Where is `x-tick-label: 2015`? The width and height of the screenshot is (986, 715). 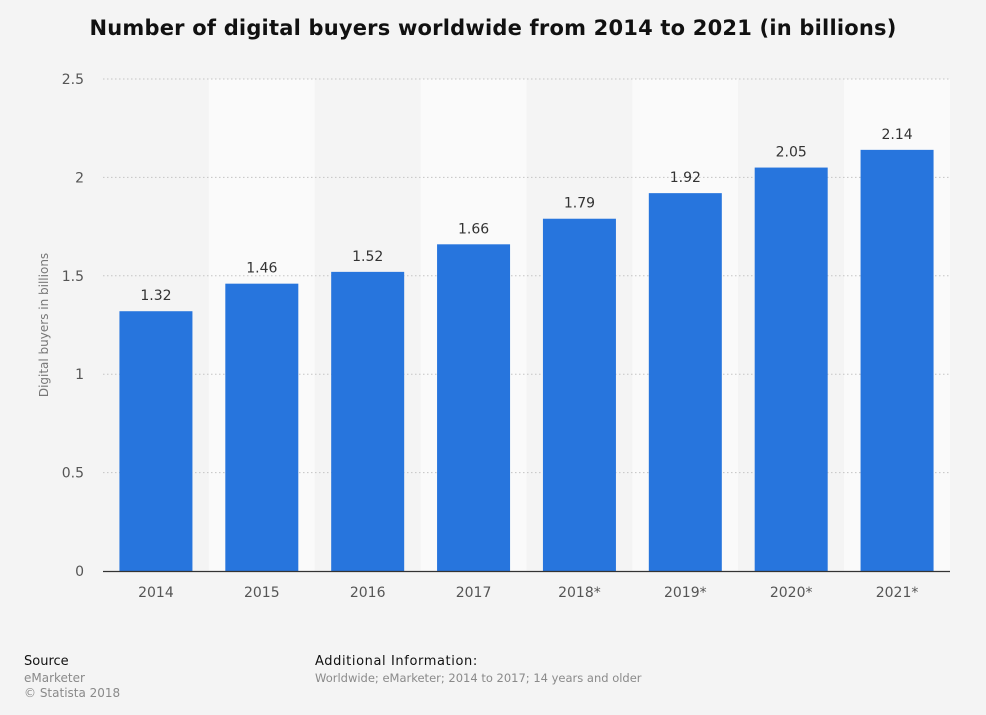
x-tick-label: 2015 is located at coordinates (262, 593).